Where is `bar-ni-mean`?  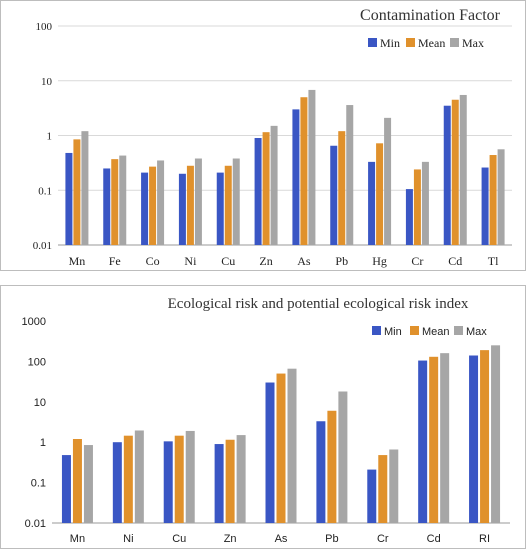 bar-ni-mean is located at coordinates (128, 479).